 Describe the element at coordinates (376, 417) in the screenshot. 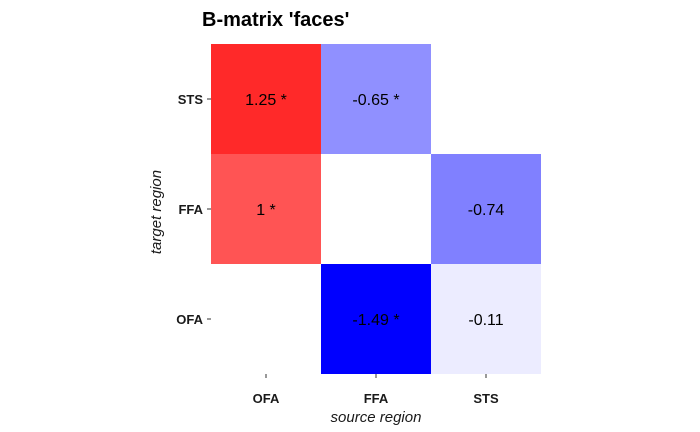

I see `x-axis-title: source region` at that location.